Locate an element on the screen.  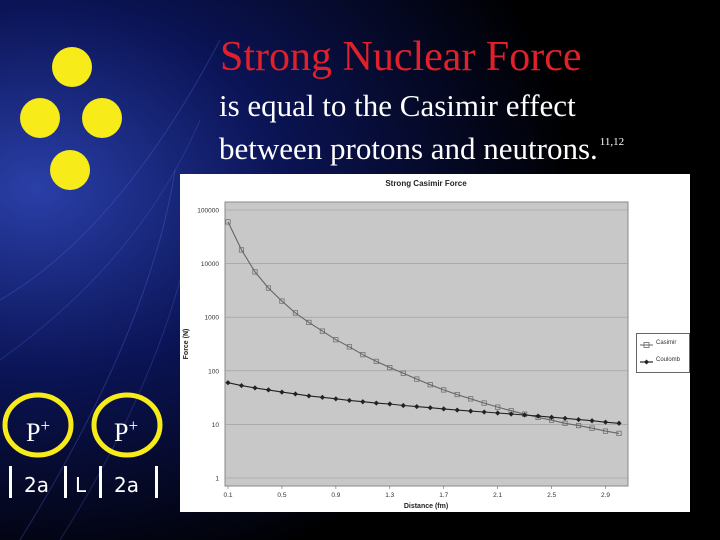
proton-ring-right is located at coordinates (127, 425).